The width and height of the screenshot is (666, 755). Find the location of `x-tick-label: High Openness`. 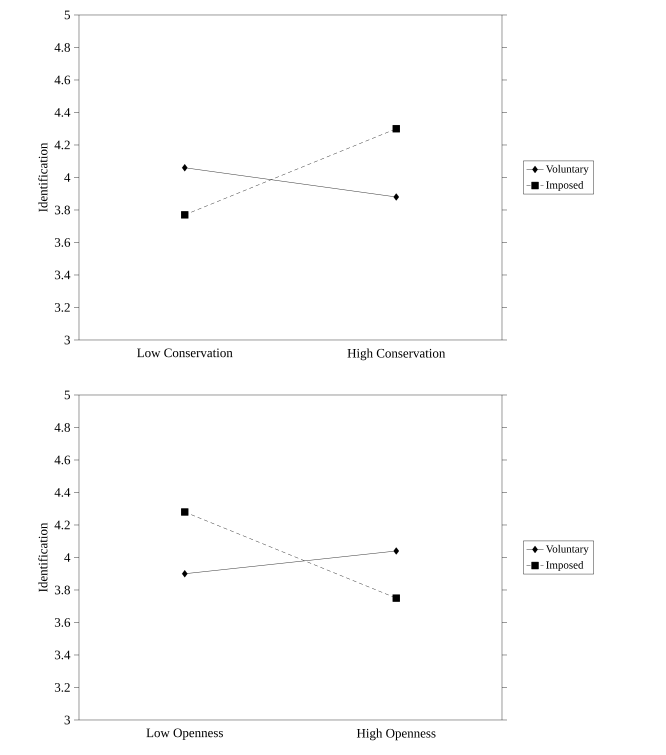

x-tick-label: High Openness is located at coordinates (396, 734).